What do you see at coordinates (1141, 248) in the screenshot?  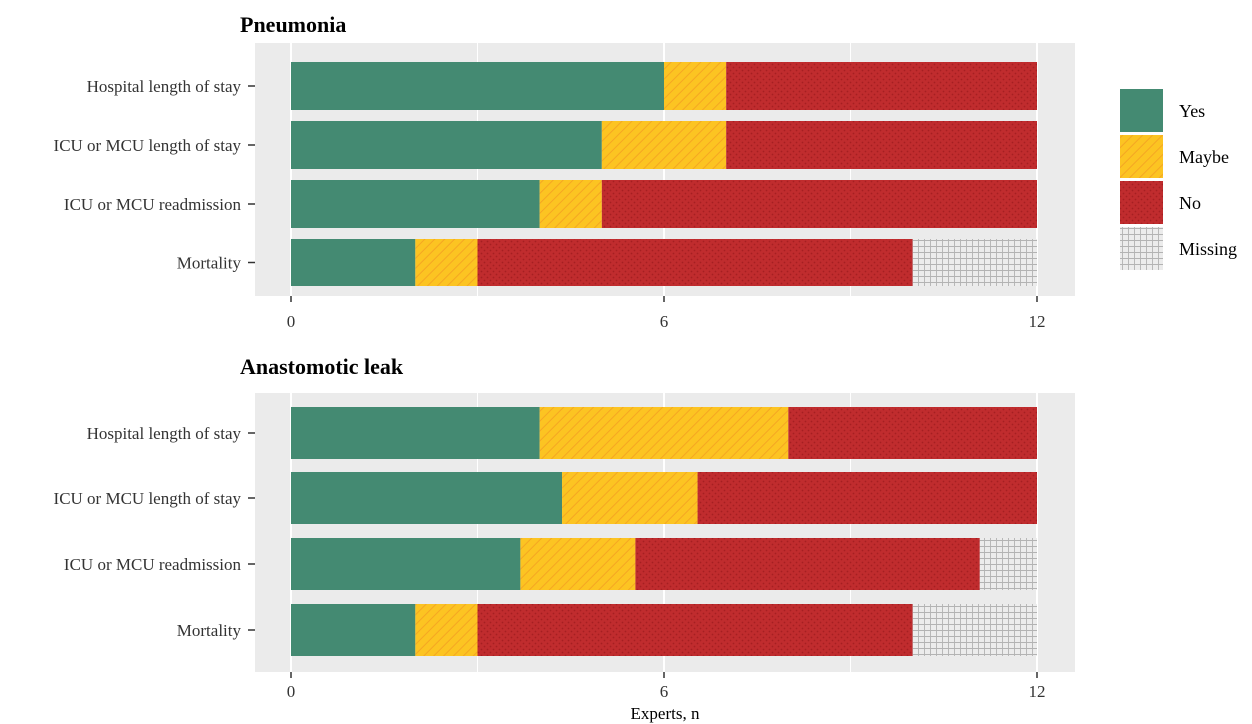 I see `legend-swatch-missing` at bounding box center [1141, 248].